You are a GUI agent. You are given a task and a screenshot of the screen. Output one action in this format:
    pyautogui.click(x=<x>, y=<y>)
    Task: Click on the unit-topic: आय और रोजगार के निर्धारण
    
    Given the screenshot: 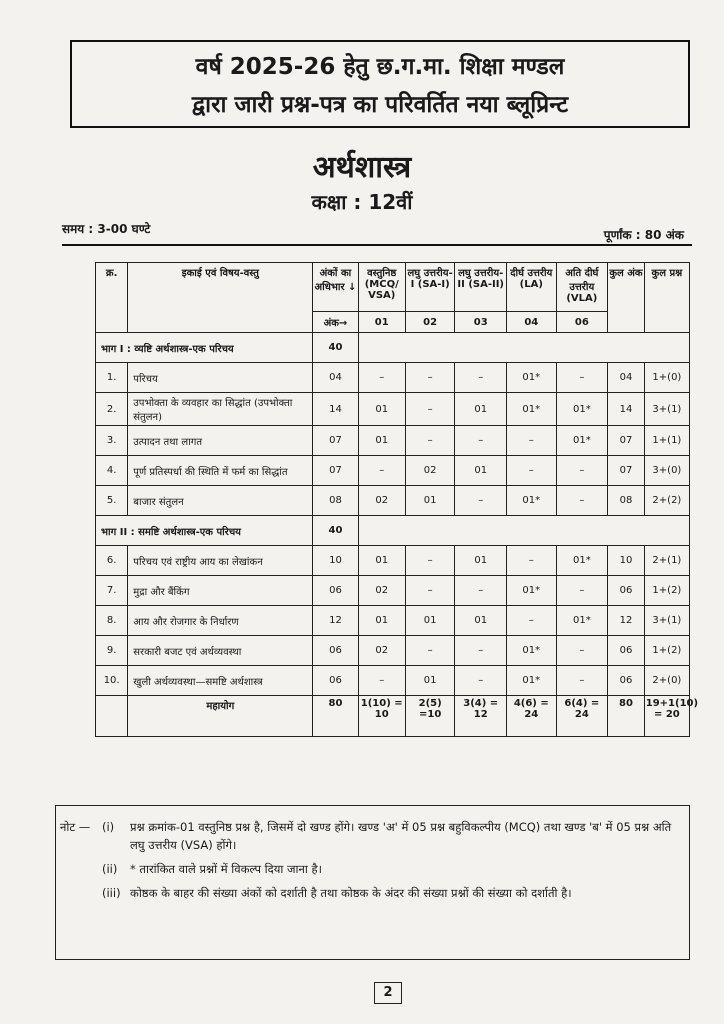 What is the action you would take?
    pyautogui.click(x=220, y=620)
    